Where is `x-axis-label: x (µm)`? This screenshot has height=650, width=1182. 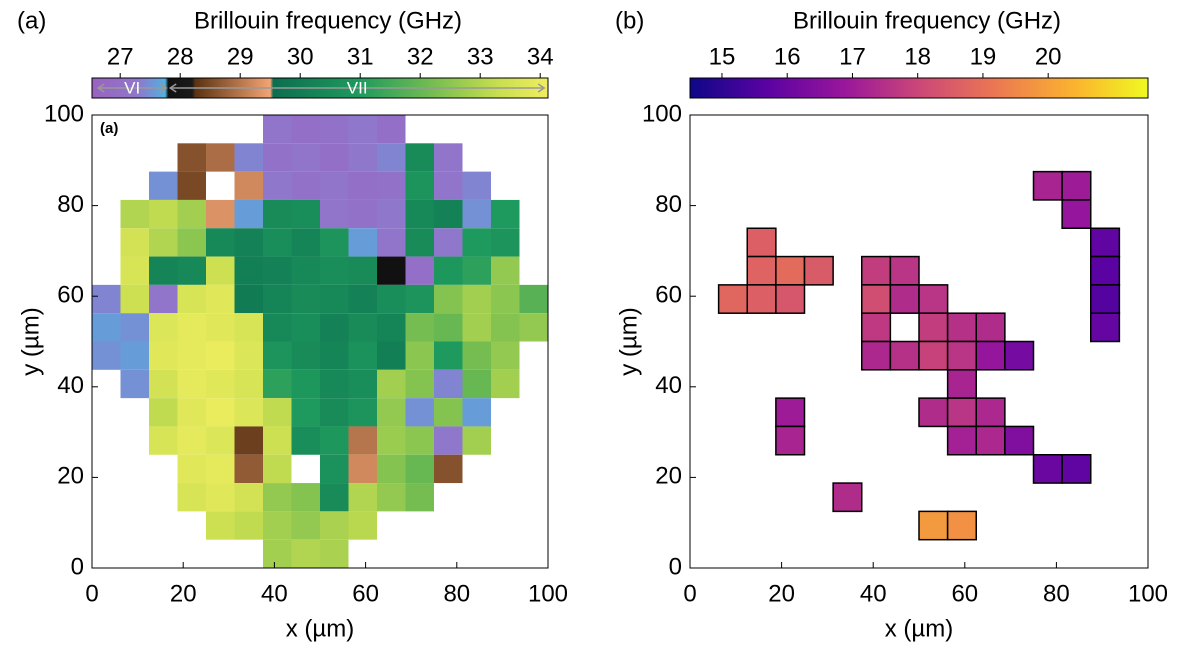 x-axis-label: x (µm) is located at coordinates (919, 628).